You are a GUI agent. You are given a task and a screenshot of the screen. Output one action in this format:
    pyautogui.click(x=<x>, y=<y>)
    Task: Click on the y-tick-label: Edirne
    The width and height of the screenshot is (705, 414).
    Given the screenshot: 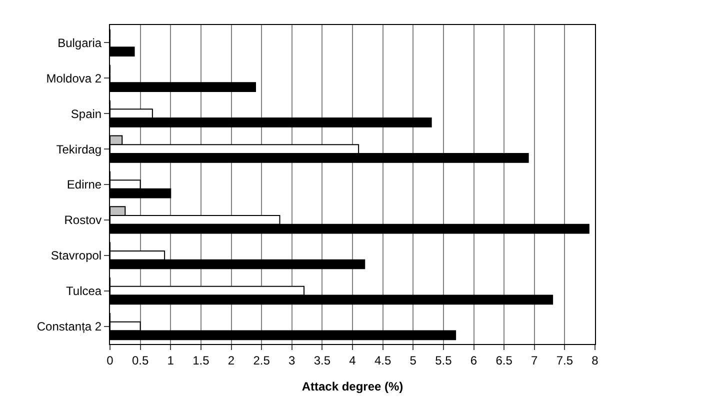 What is the action you would take?
    pyautogui.click(x=84, y=185)
    